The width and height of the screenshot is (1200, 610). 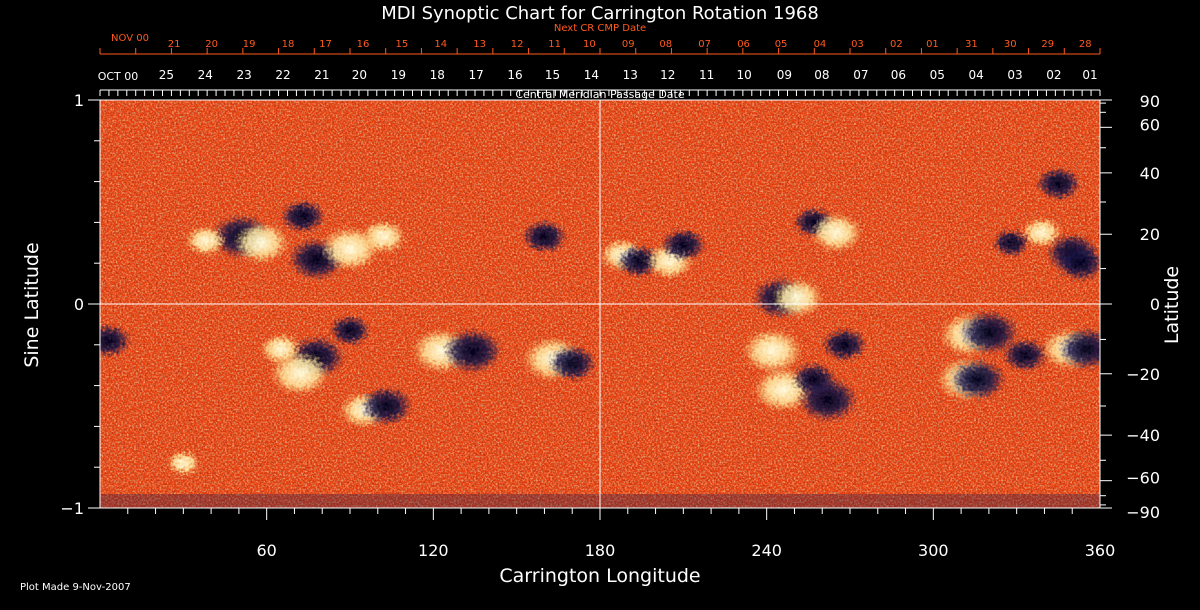 I want to click on y-right-tick-label: −20, so click(x=1143, y=374).